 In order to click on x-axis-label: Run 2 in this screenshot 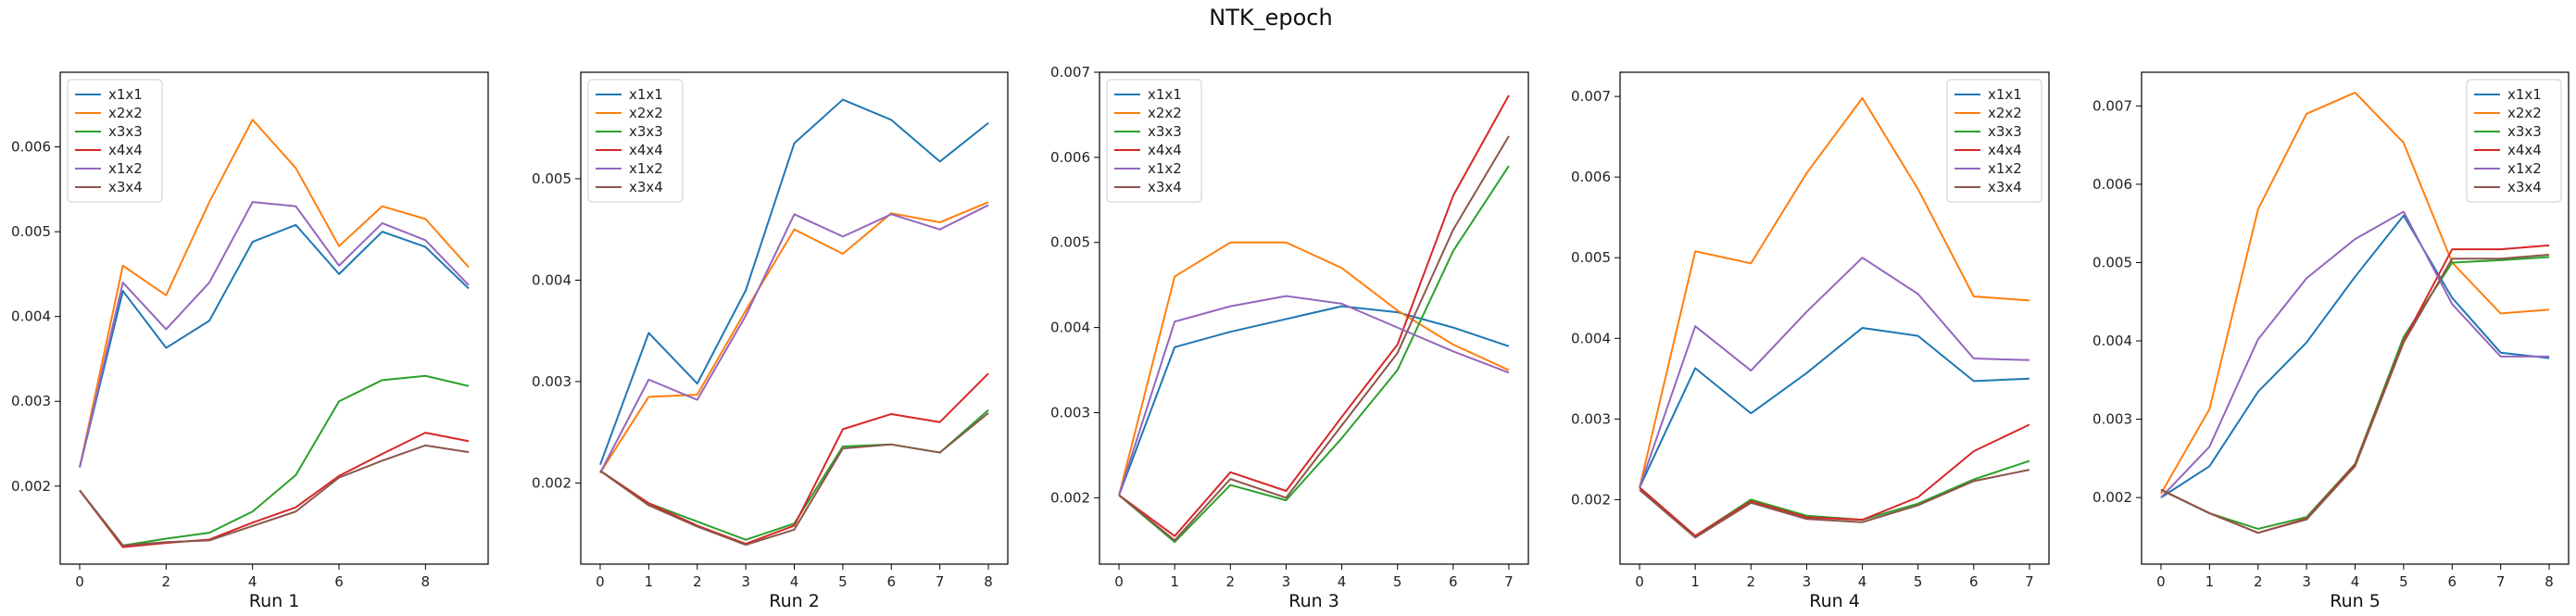, I will do `click(794, 601)`.